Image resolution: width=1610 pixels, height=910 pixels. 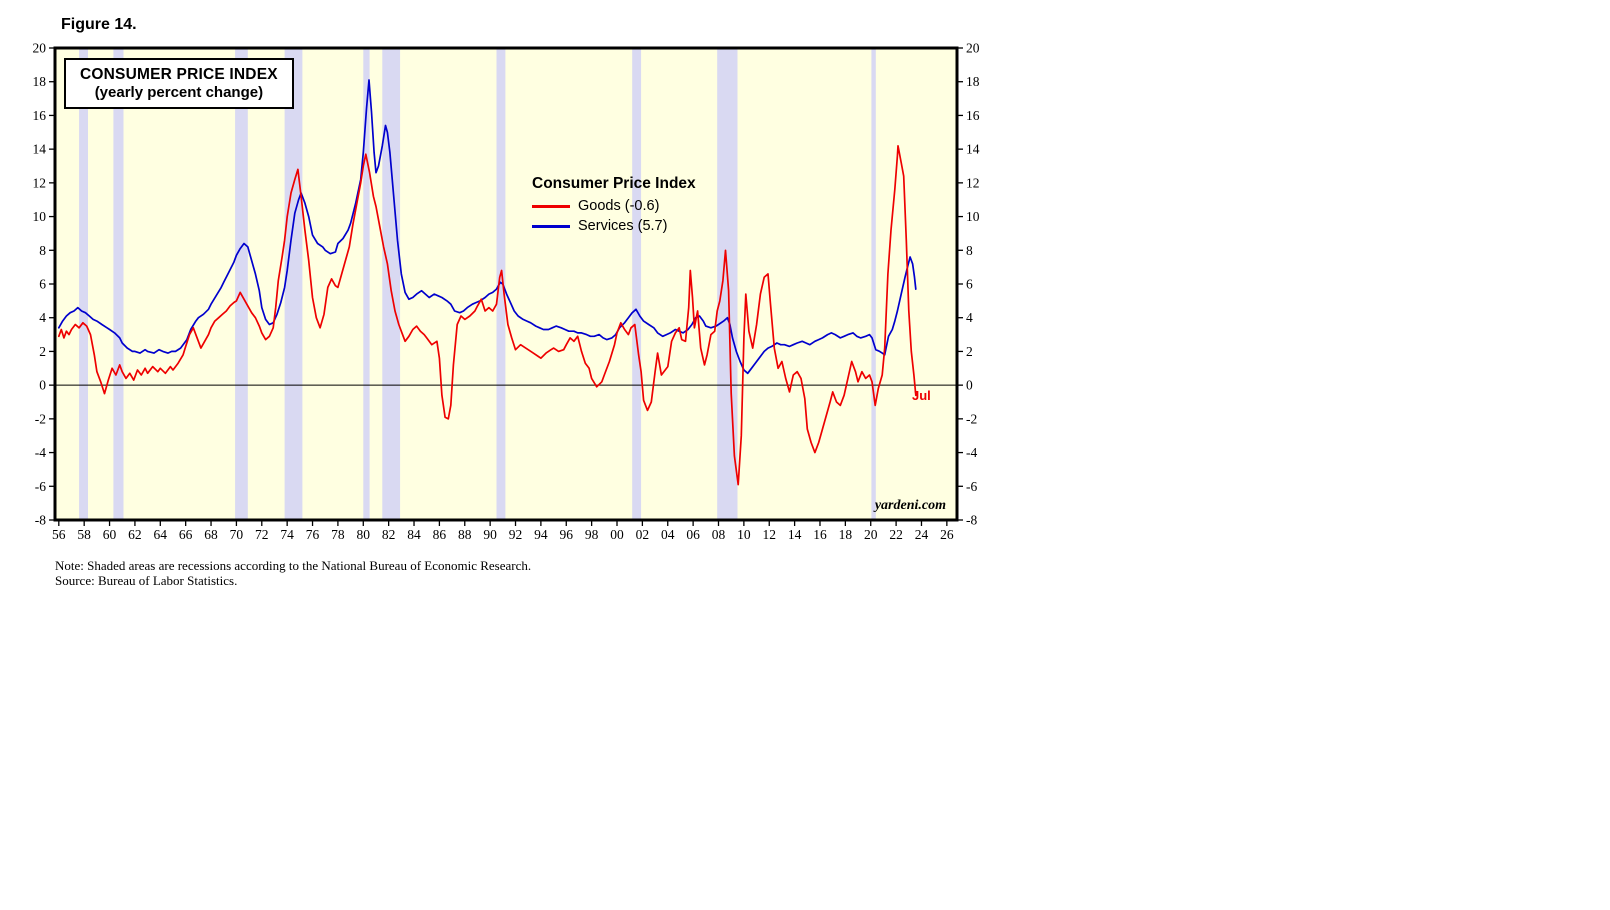 I want to click on x-axis-label: 24, so click(x=922, y=534).